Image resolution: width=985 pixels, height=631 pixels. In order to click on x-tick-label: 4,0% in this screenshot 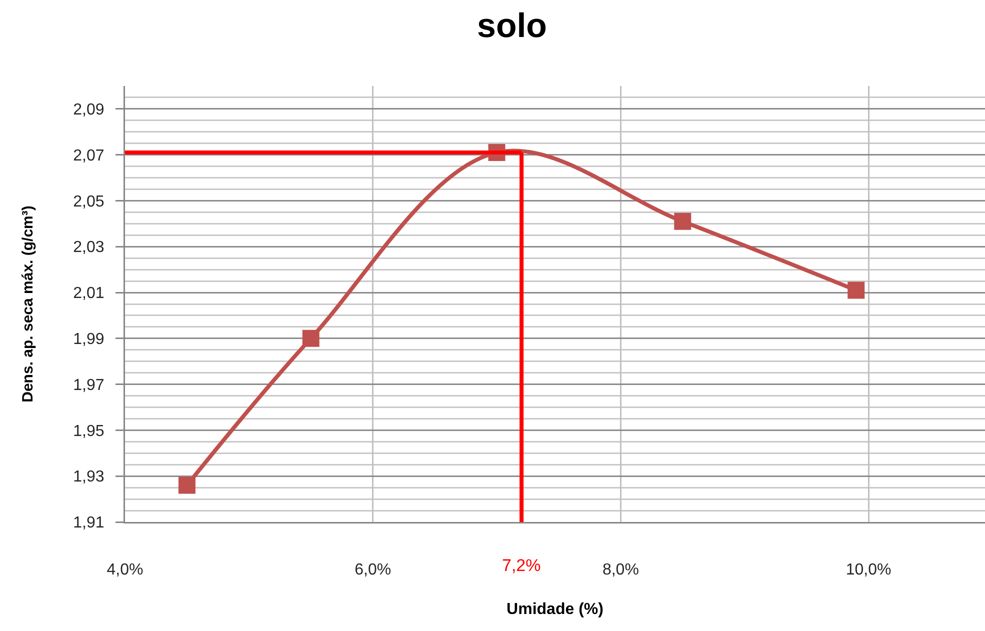, I will do `click(125, 570)`.